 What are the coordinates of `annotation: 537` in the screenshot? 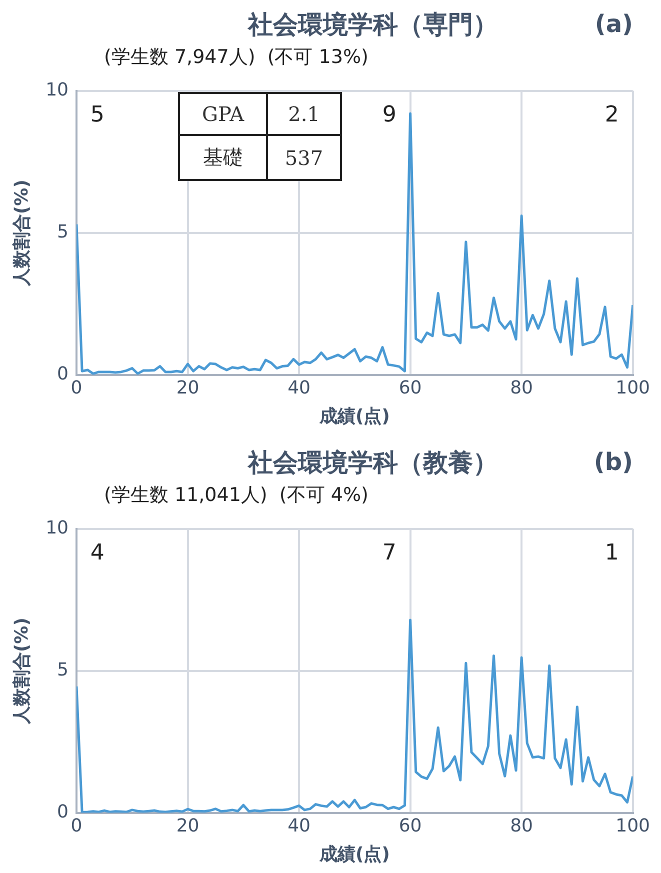 It's located at (304, 157).